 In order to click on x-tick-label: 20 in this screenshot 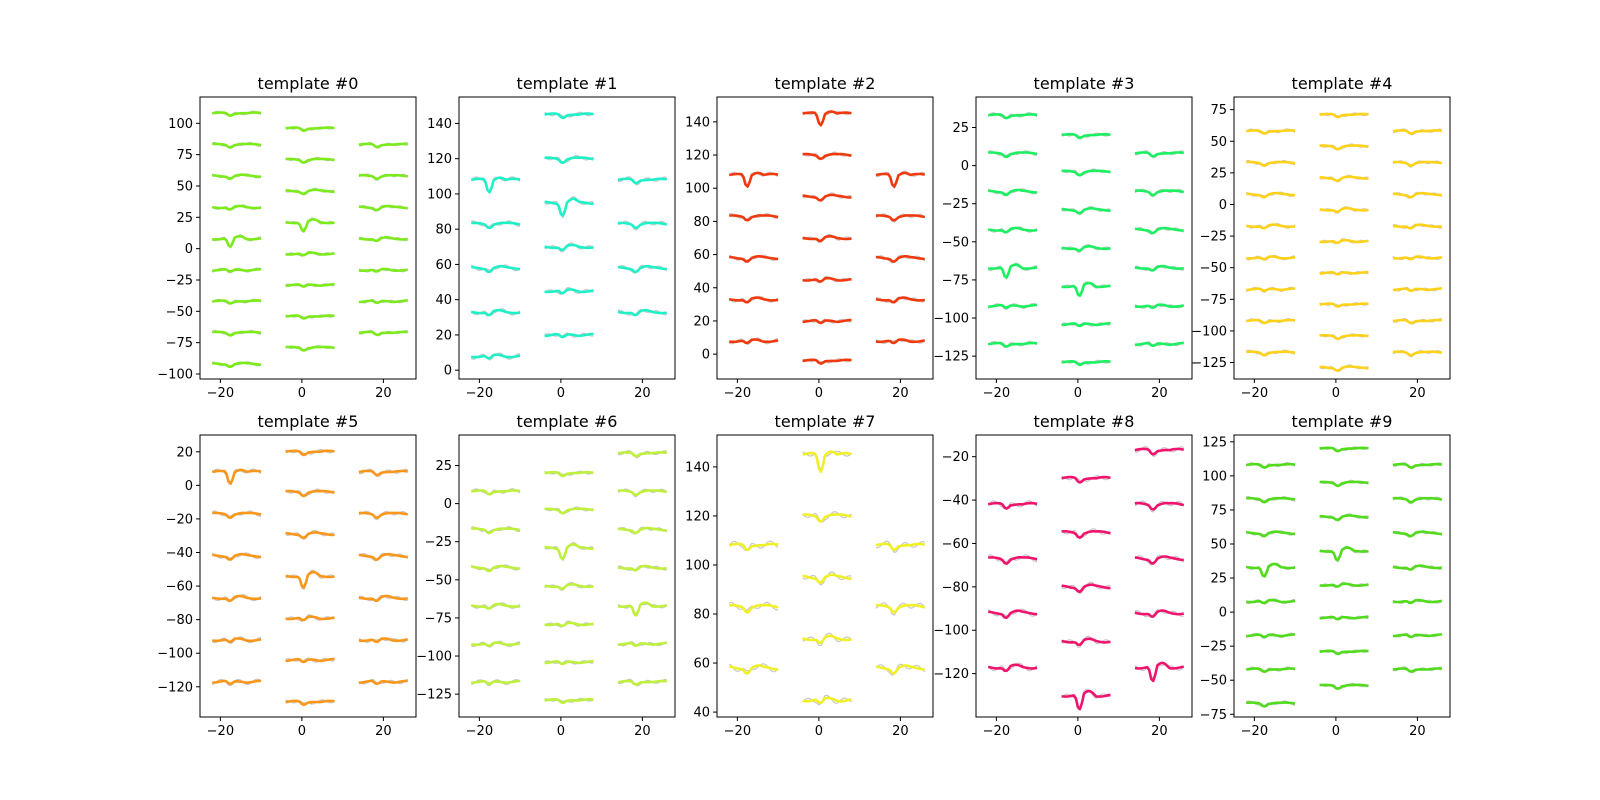, I will do `click(1159, 731)`.